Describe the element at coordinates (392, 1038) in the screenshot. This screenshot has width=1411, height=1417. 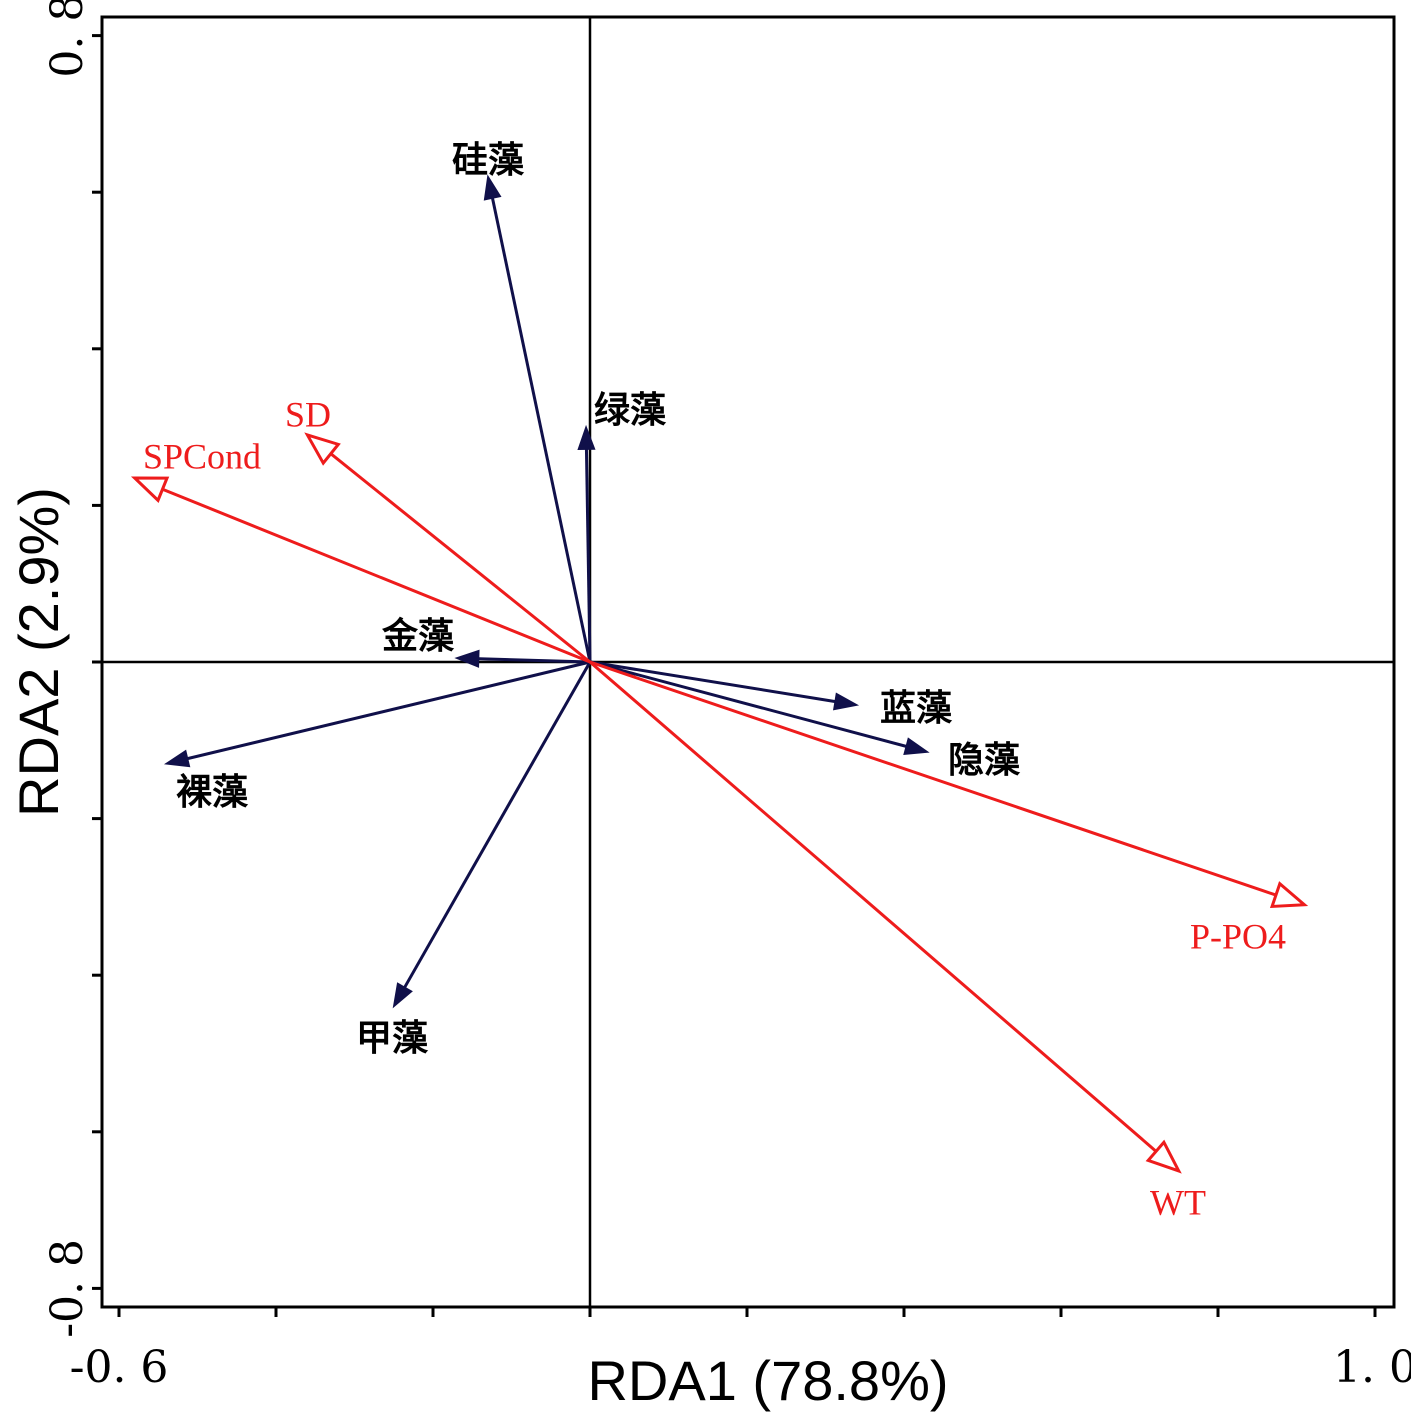
I see `species-label: 甲藻` at that location.